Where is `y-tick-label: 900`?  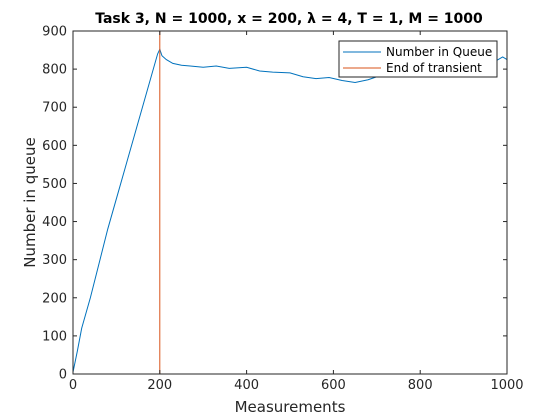 y-tick-label: 900 is located at coordinates (54, 32).